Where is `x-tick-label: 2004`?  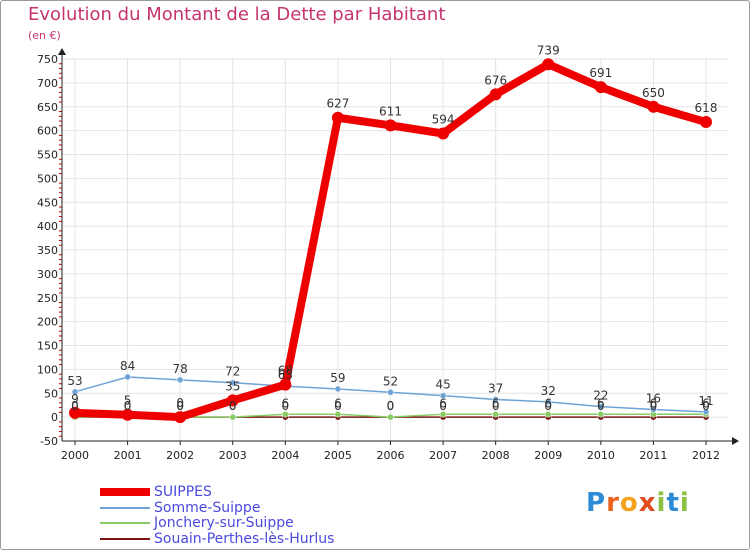
x-tick-label: 2004 is located at coordinates (285, 455).